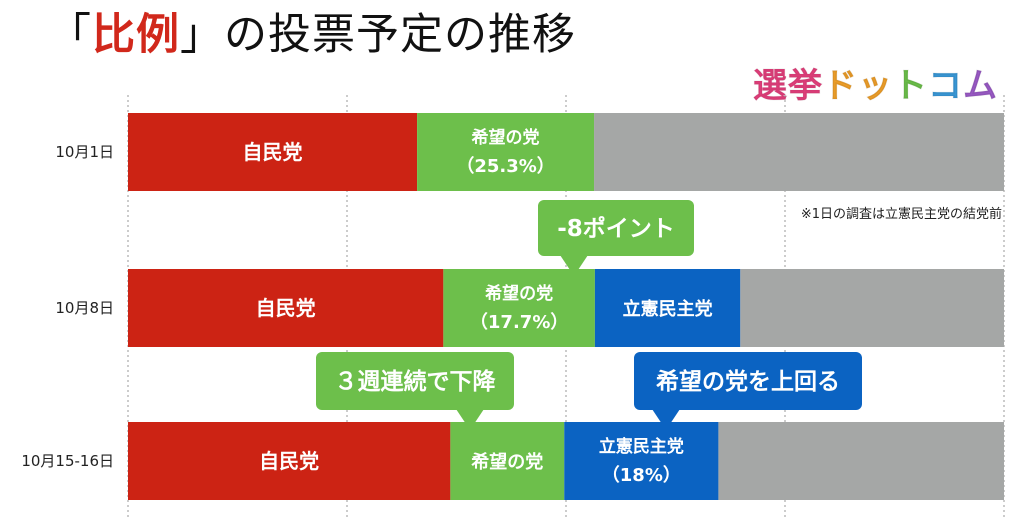 This screenshot has width=1024, height=531. I want to click on title-accent: 比例, so click(136, 35).